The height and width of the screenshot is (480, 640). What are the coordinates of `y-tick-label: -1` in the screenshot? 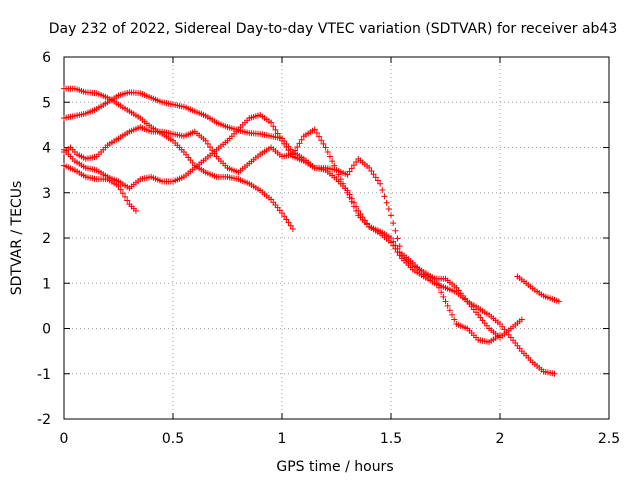 It's located at (44, 375).